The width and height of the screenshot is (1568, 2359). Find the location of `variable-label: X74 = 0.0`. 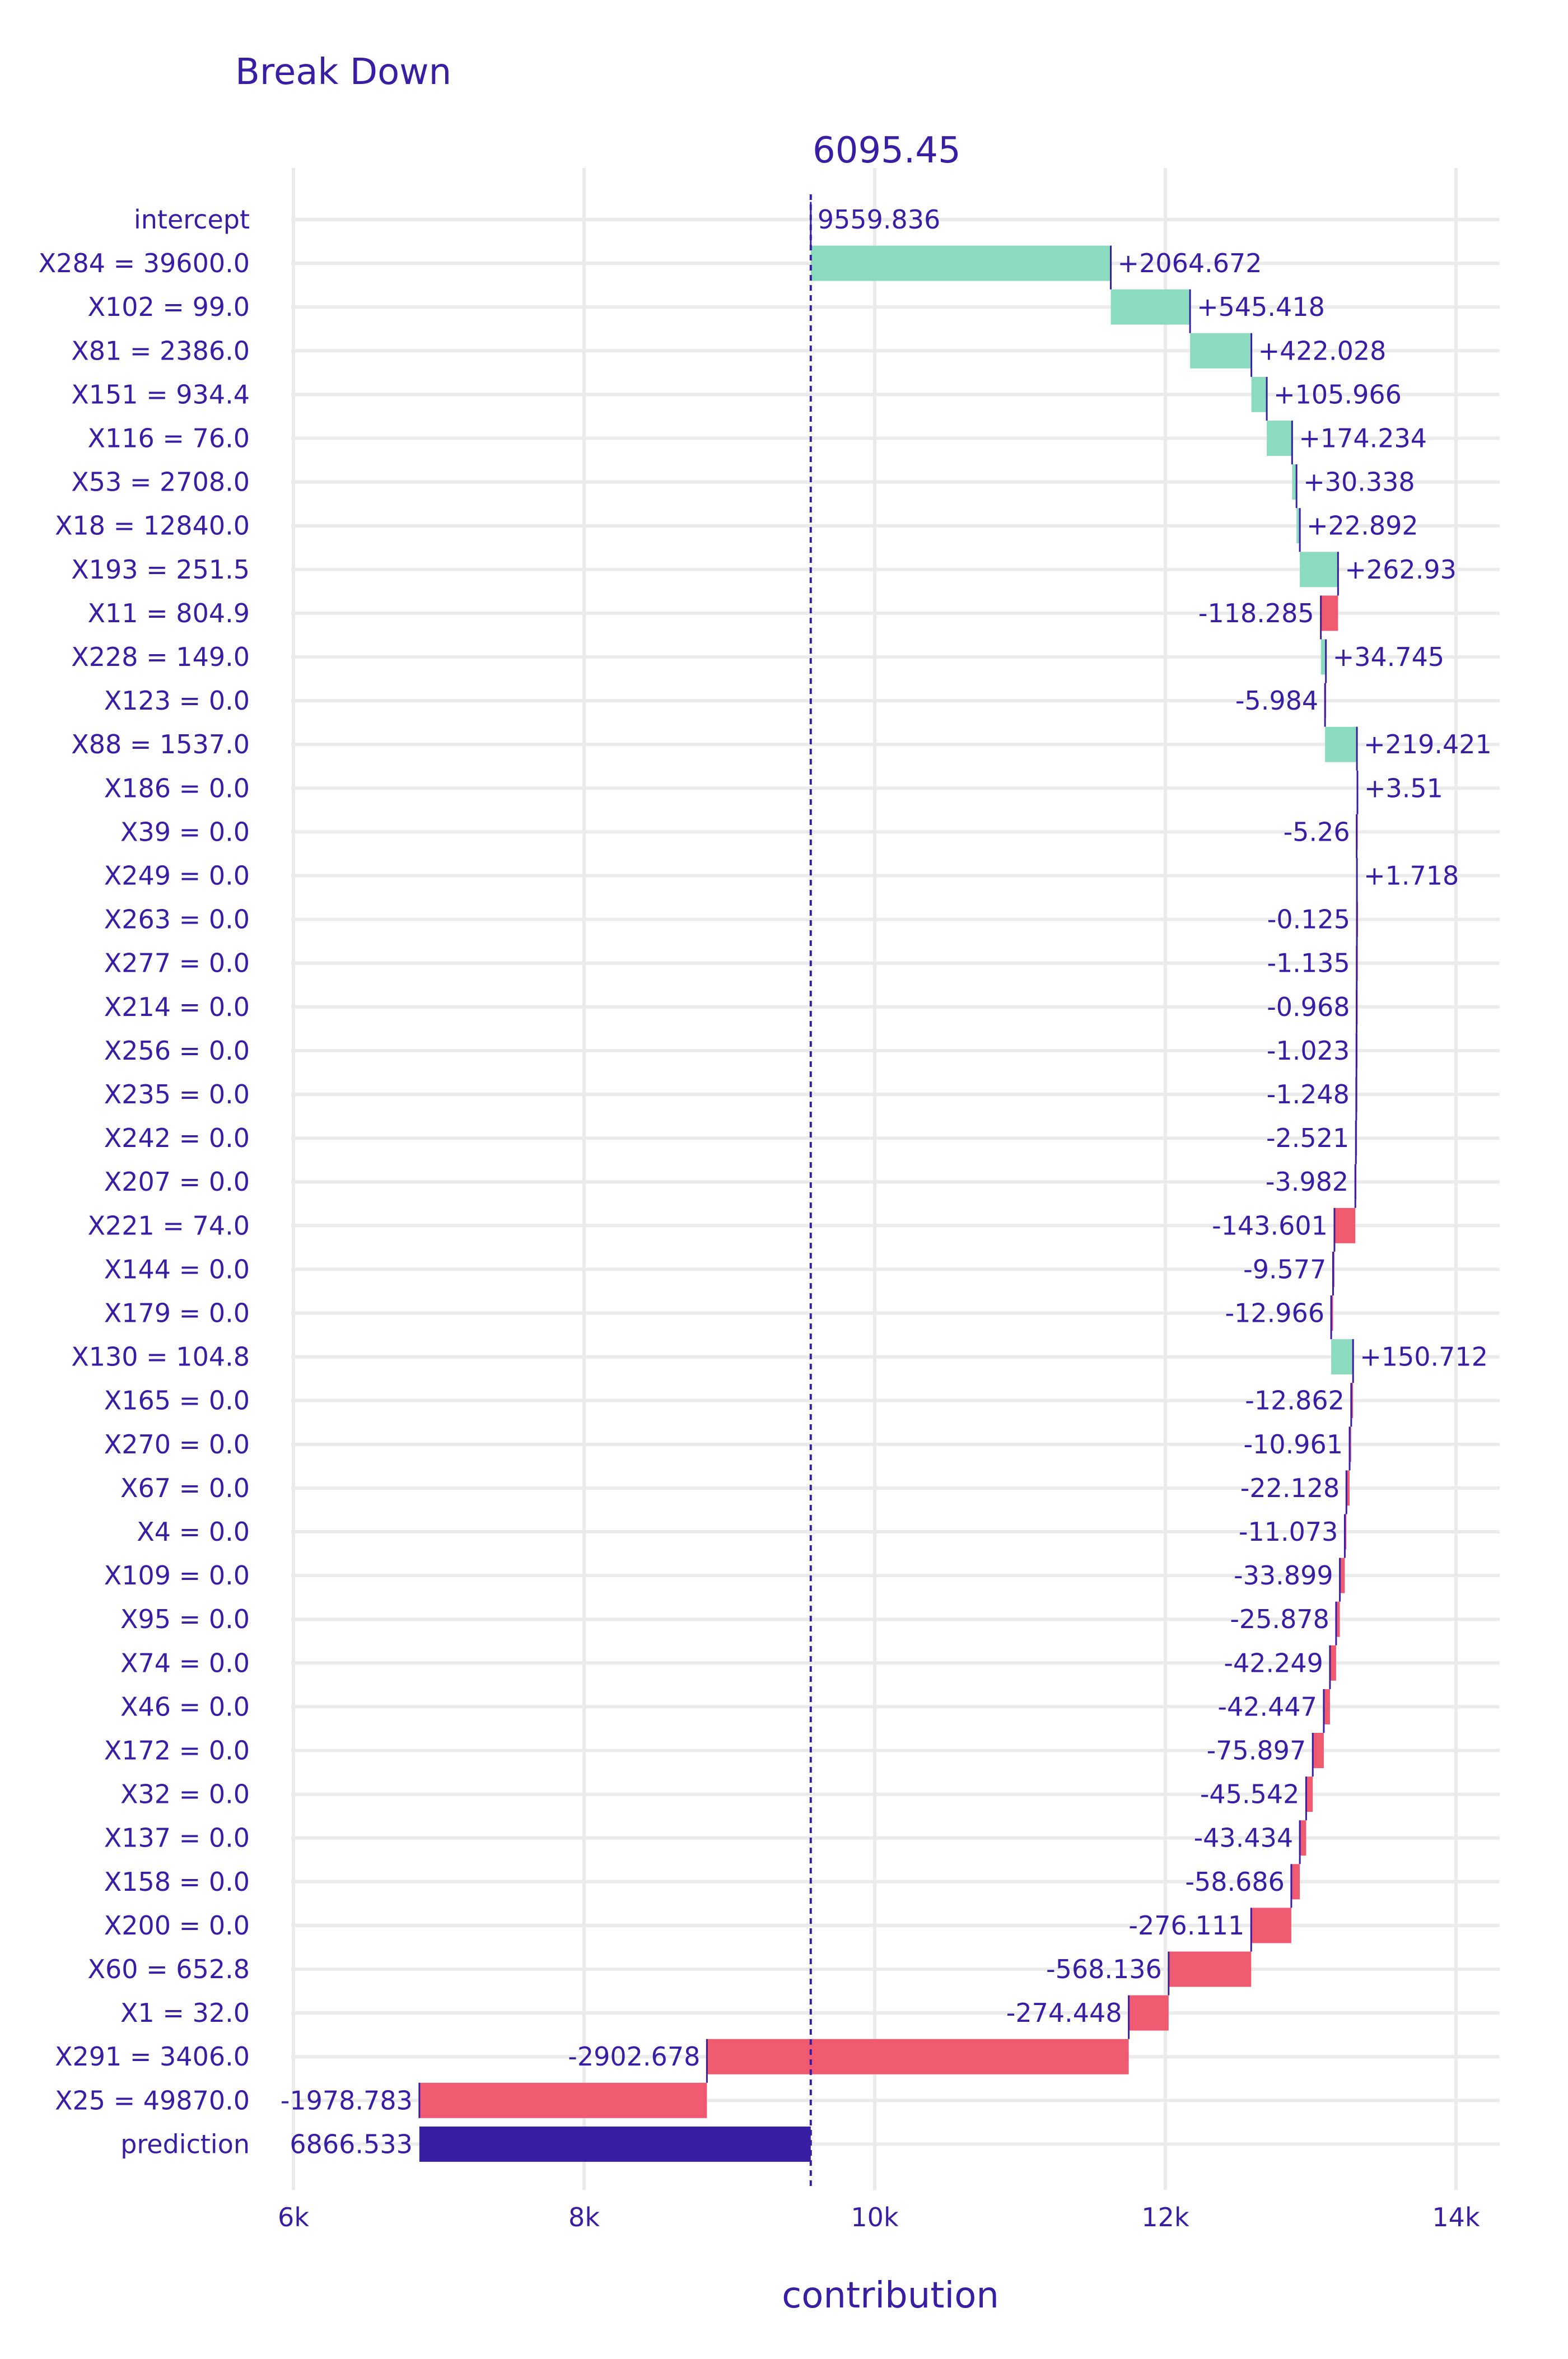

variable-label: X74 = 0.0 is located at coordinates (185, 1663).